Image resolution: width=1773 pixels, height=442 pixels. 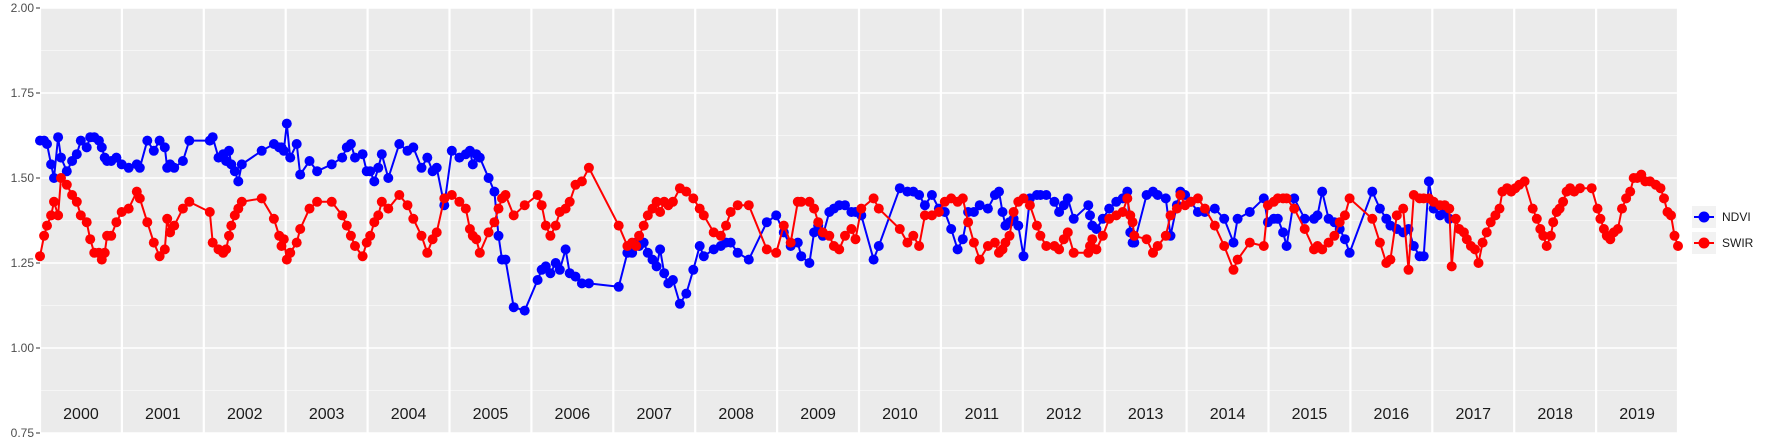 What do you see at coordinates (23, 8) in the screenshot?
I see `y-tick-label: 2.00` at bounding box center [23, 8].